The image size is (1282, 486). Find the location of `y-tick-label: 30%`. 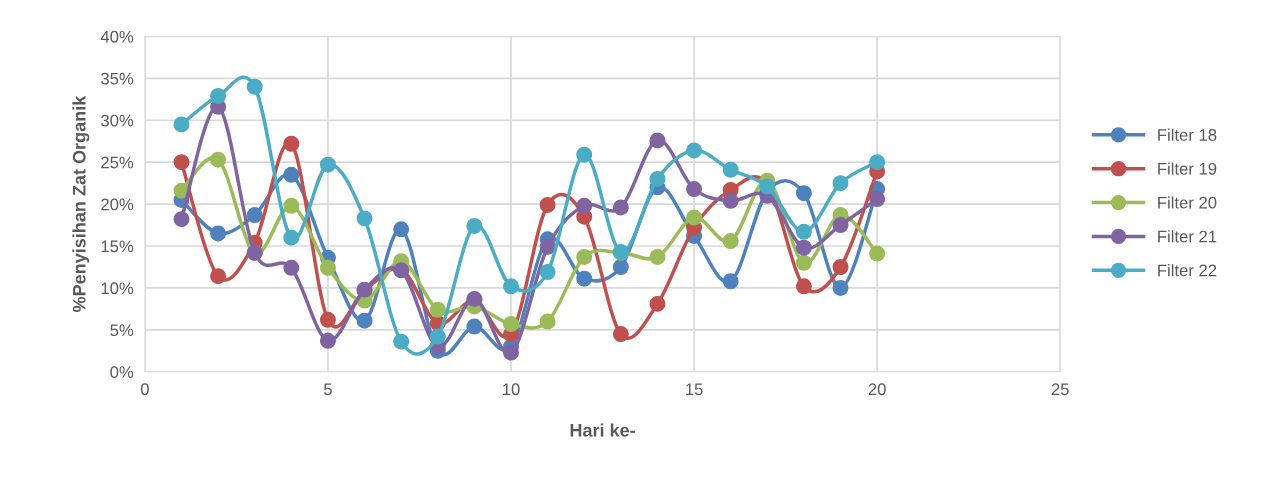

y-tick-label: 30% is located at coordinates (117, 120).